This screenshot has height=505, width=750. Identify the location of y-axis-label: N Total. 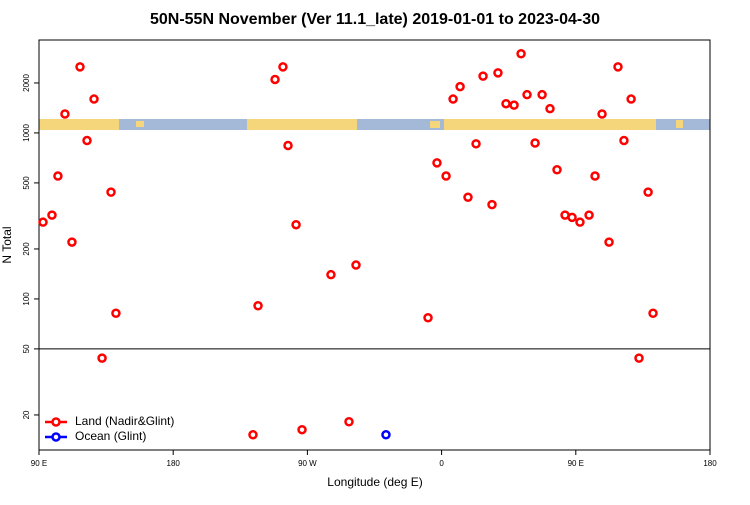
(7, 244).